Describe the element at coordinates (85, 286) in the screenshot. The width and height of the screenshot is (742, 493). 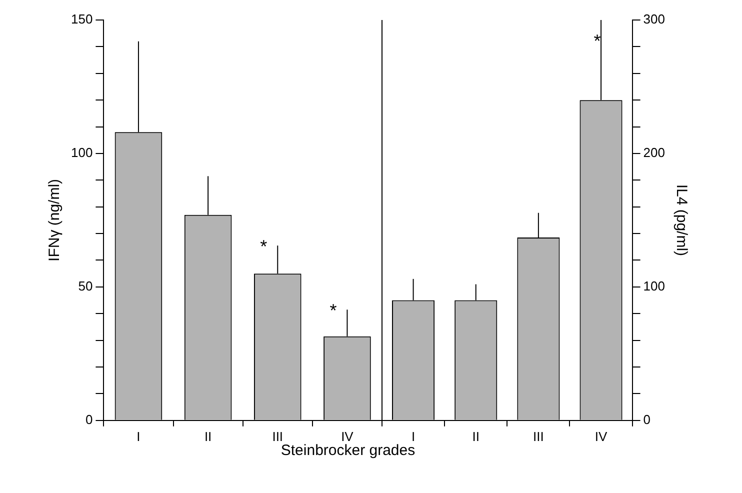
I see `y-tick-label: 50` at that location.